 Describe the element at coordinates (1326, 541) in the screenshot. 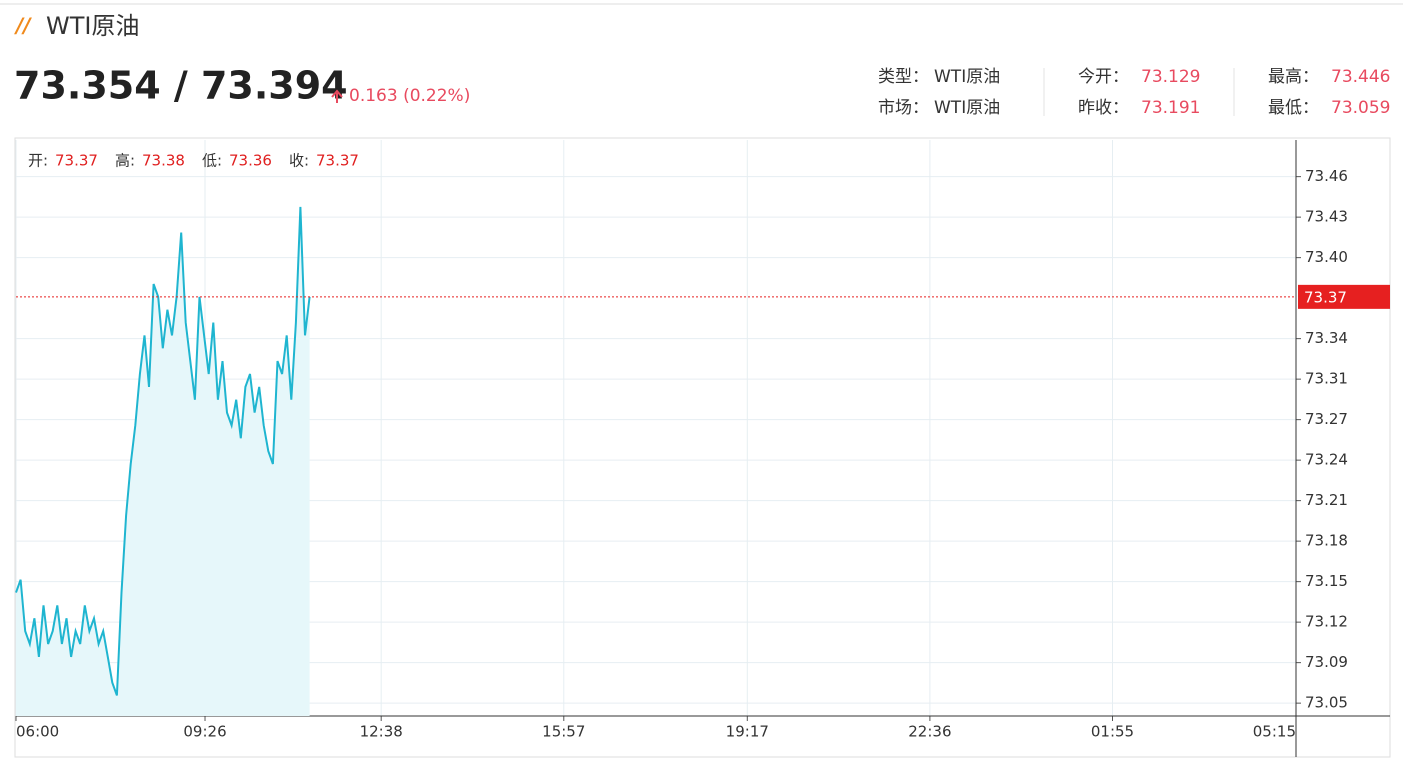

I see `y-tick-label: 73.18` at that location.